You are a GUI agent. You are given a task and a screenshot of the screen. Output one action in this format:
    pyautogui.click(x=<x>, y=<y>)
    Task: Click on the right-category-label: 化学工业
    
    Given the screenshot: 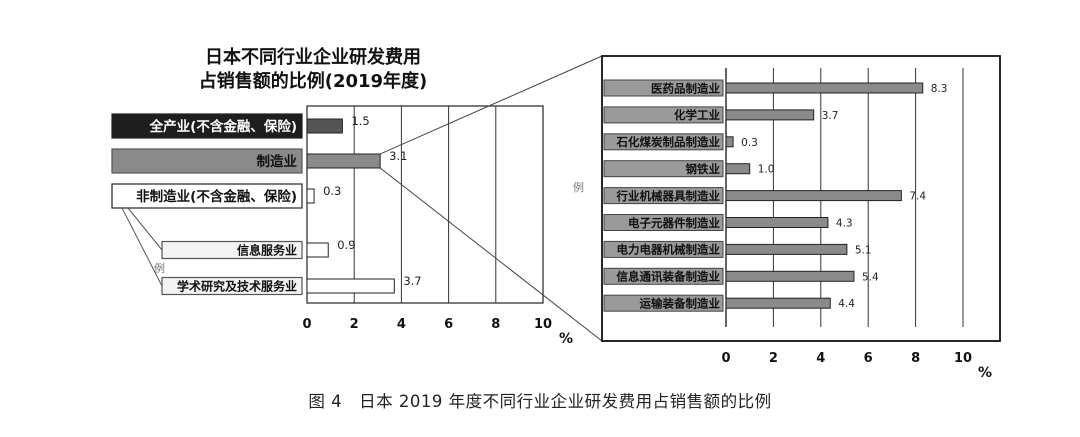 What is the action you would take?
    pyautogui.click(x=697, y=115)
    